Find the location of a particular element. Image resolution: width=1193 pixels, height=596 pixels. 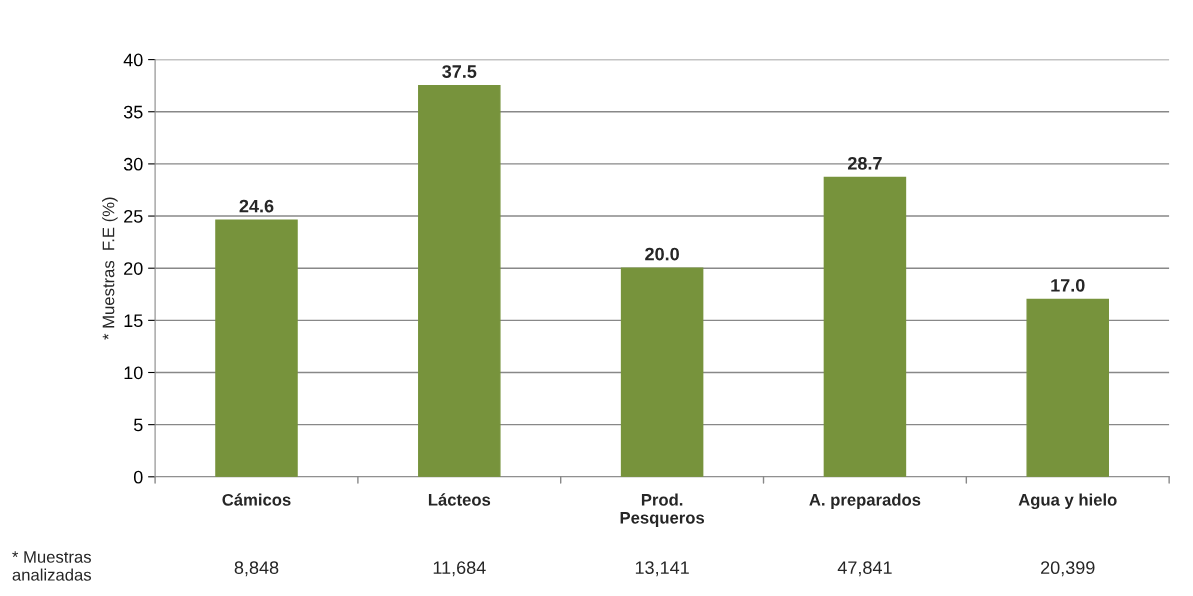

text: * Muestras analizadas is located at coordinates (52, 566).